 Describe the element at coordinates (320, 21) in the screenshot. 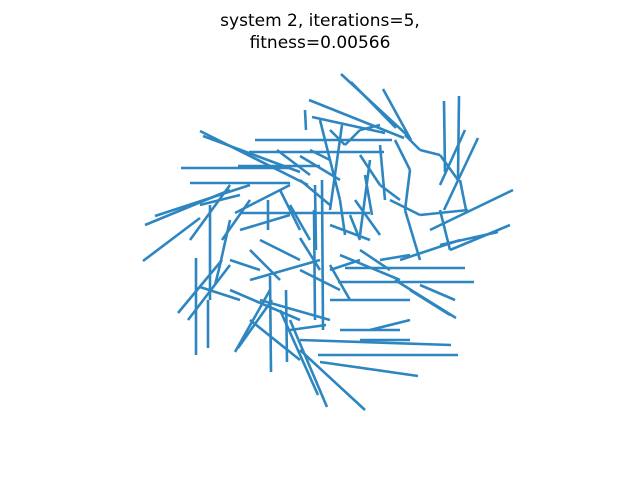

I see `figure-title-line-1: system 2, iterations=5,` at that location.